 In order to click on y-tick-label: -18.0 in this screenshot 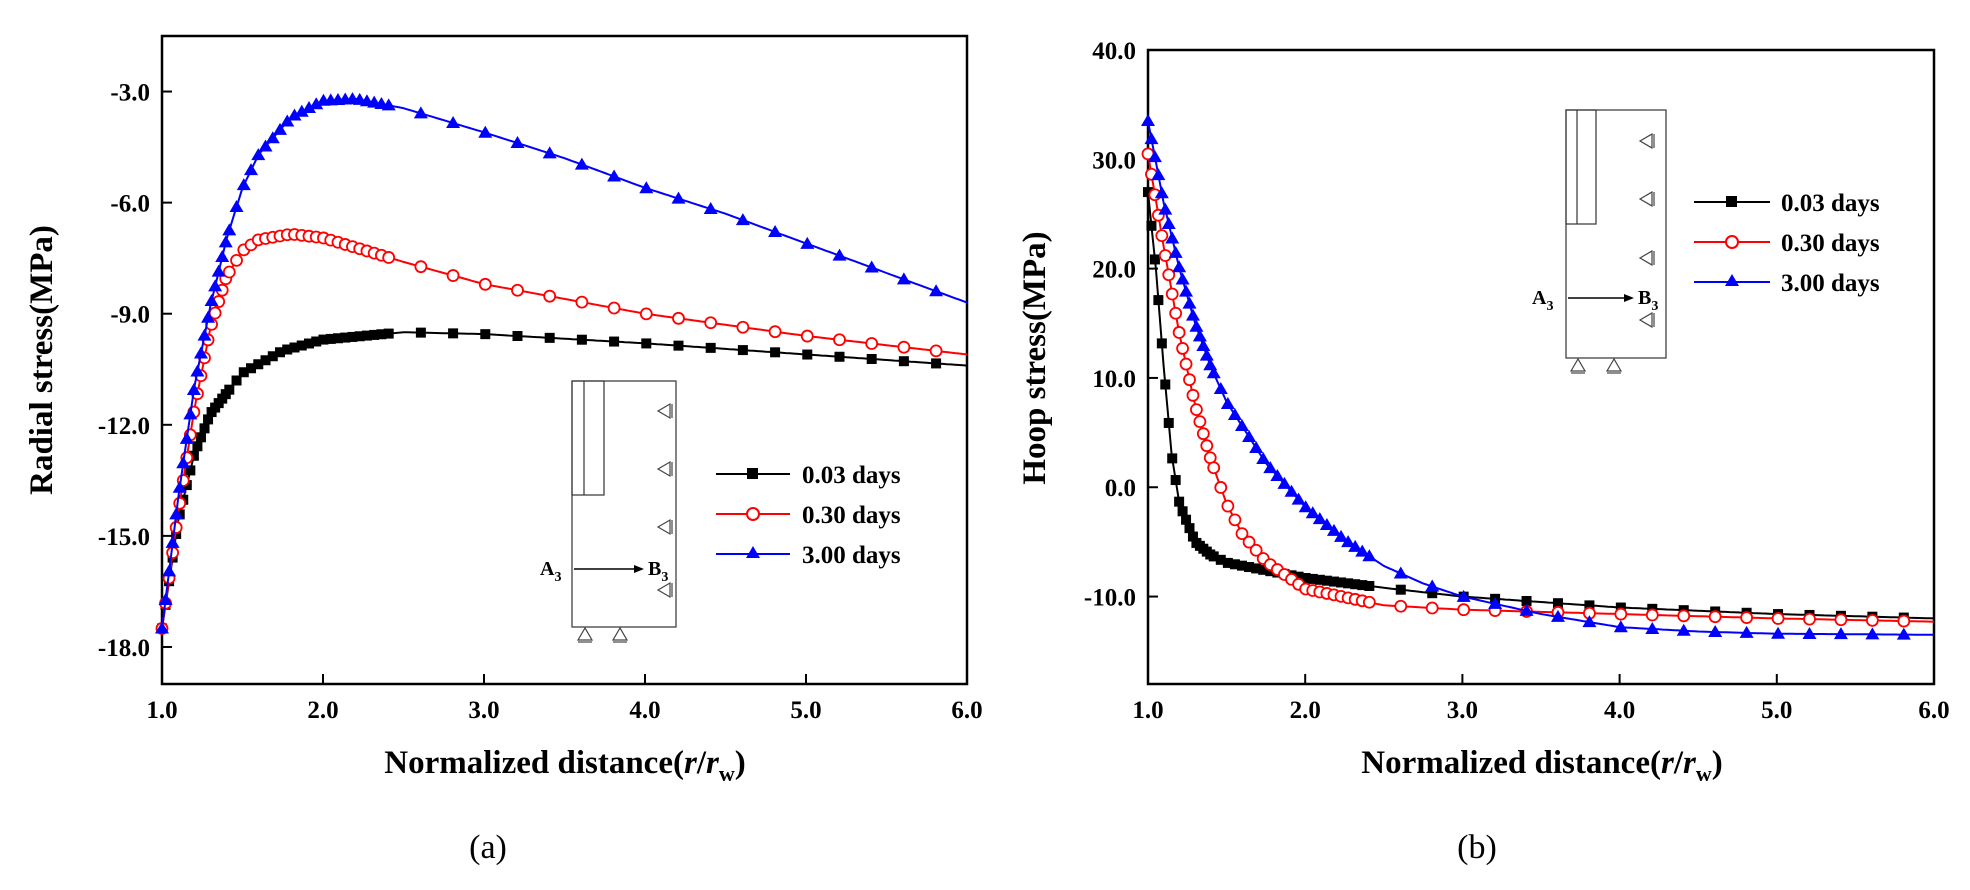, I will do `click(124, 648)`.